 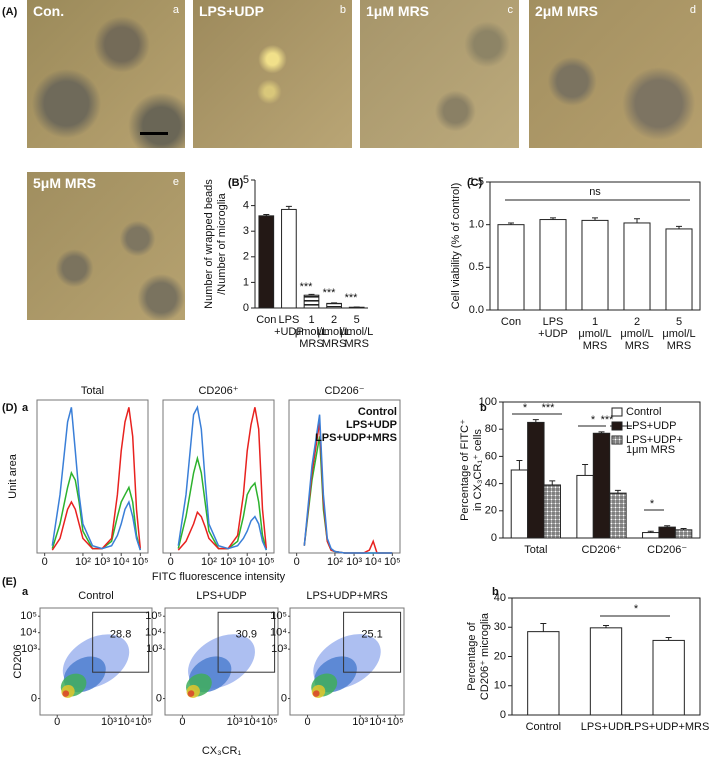 What do you see at coordinates (344, 391) in the screenshot?
I see `panel-title: CD206⁻` at bounding box center [344, 391].